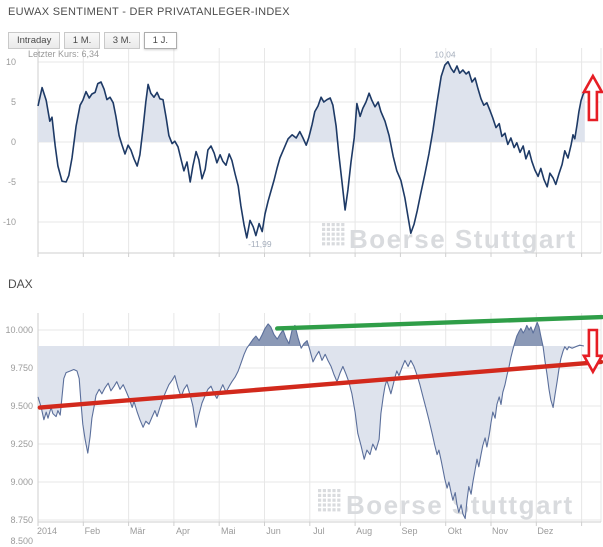 This screenshot has height=547, width=603. What do you see at coordinates (273, 531) in the screenshot?
I see `dax-x-axis-label: Jun` at bounding box center [273, 531].